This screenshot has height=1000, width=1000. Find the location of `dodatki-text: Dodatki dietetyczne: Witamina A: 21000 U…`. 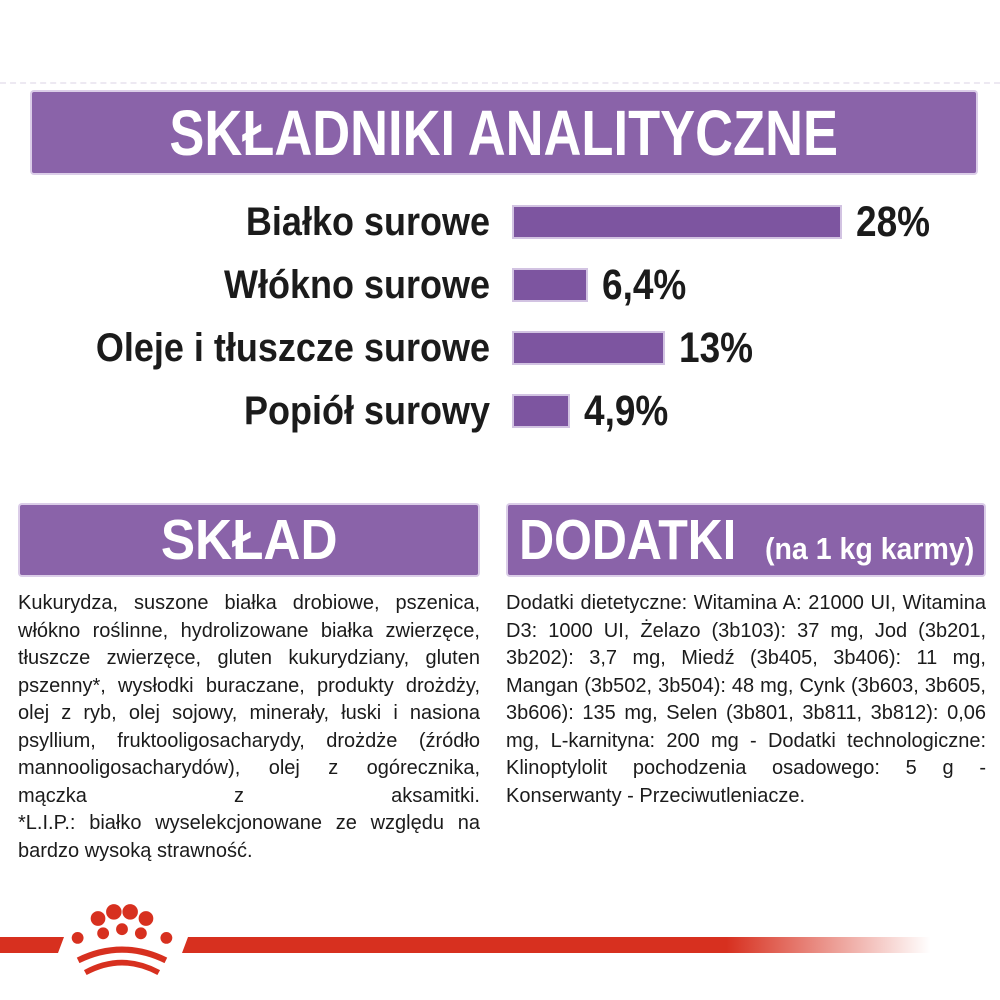

dodatki-text: Dodatki dietetyczne: Witamina A: 21000 U… is located at coordinates (746, 699).